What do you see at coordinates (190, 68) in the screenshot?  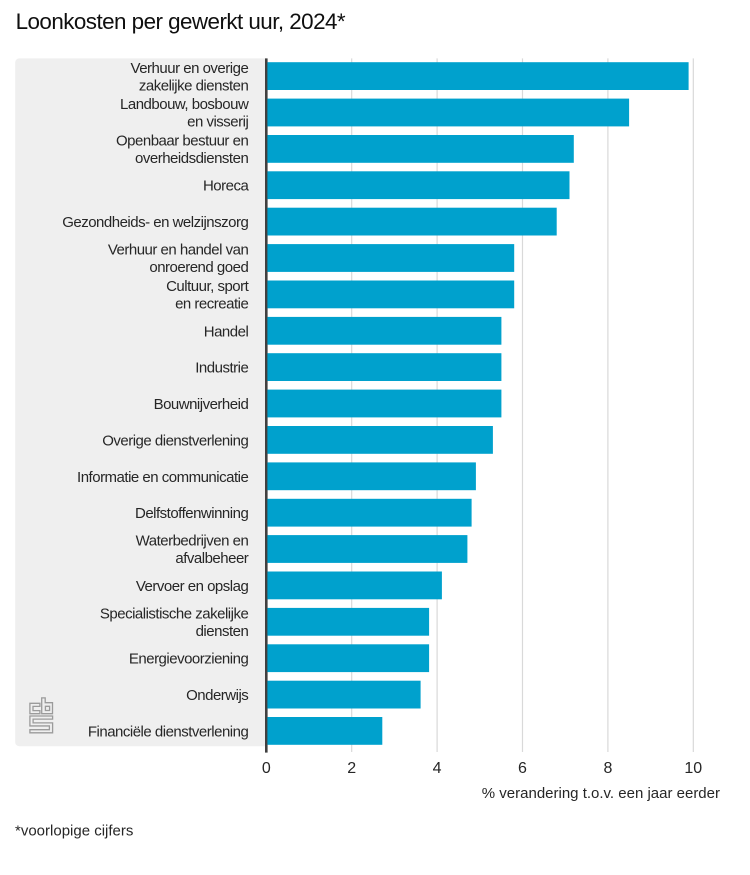 I see `svg-text: Verhuur en overige` at bounding box center [190, 68].